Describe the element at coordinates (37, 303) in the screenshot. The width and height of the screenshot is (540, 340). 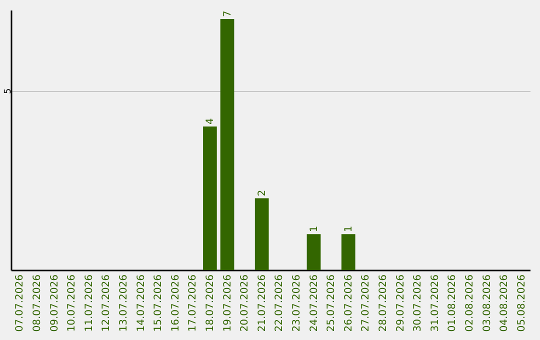
I see `x-tick-label: 08.07.2026` at that location.